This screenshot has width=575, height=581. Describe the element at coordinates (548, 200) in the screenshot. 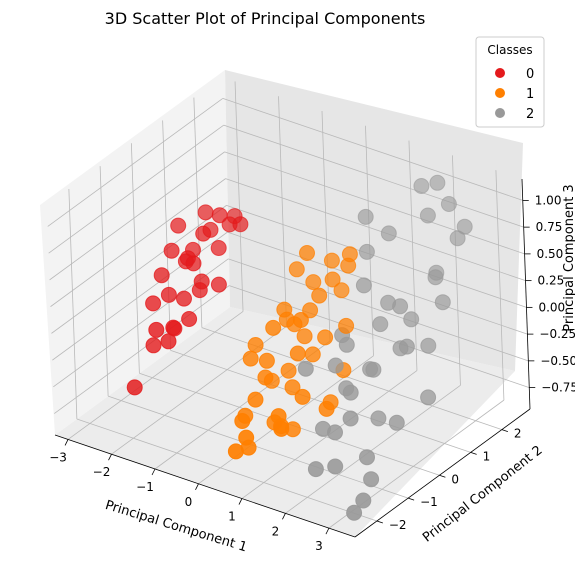

I see `z-tick-label-7: 1.00` at that location.